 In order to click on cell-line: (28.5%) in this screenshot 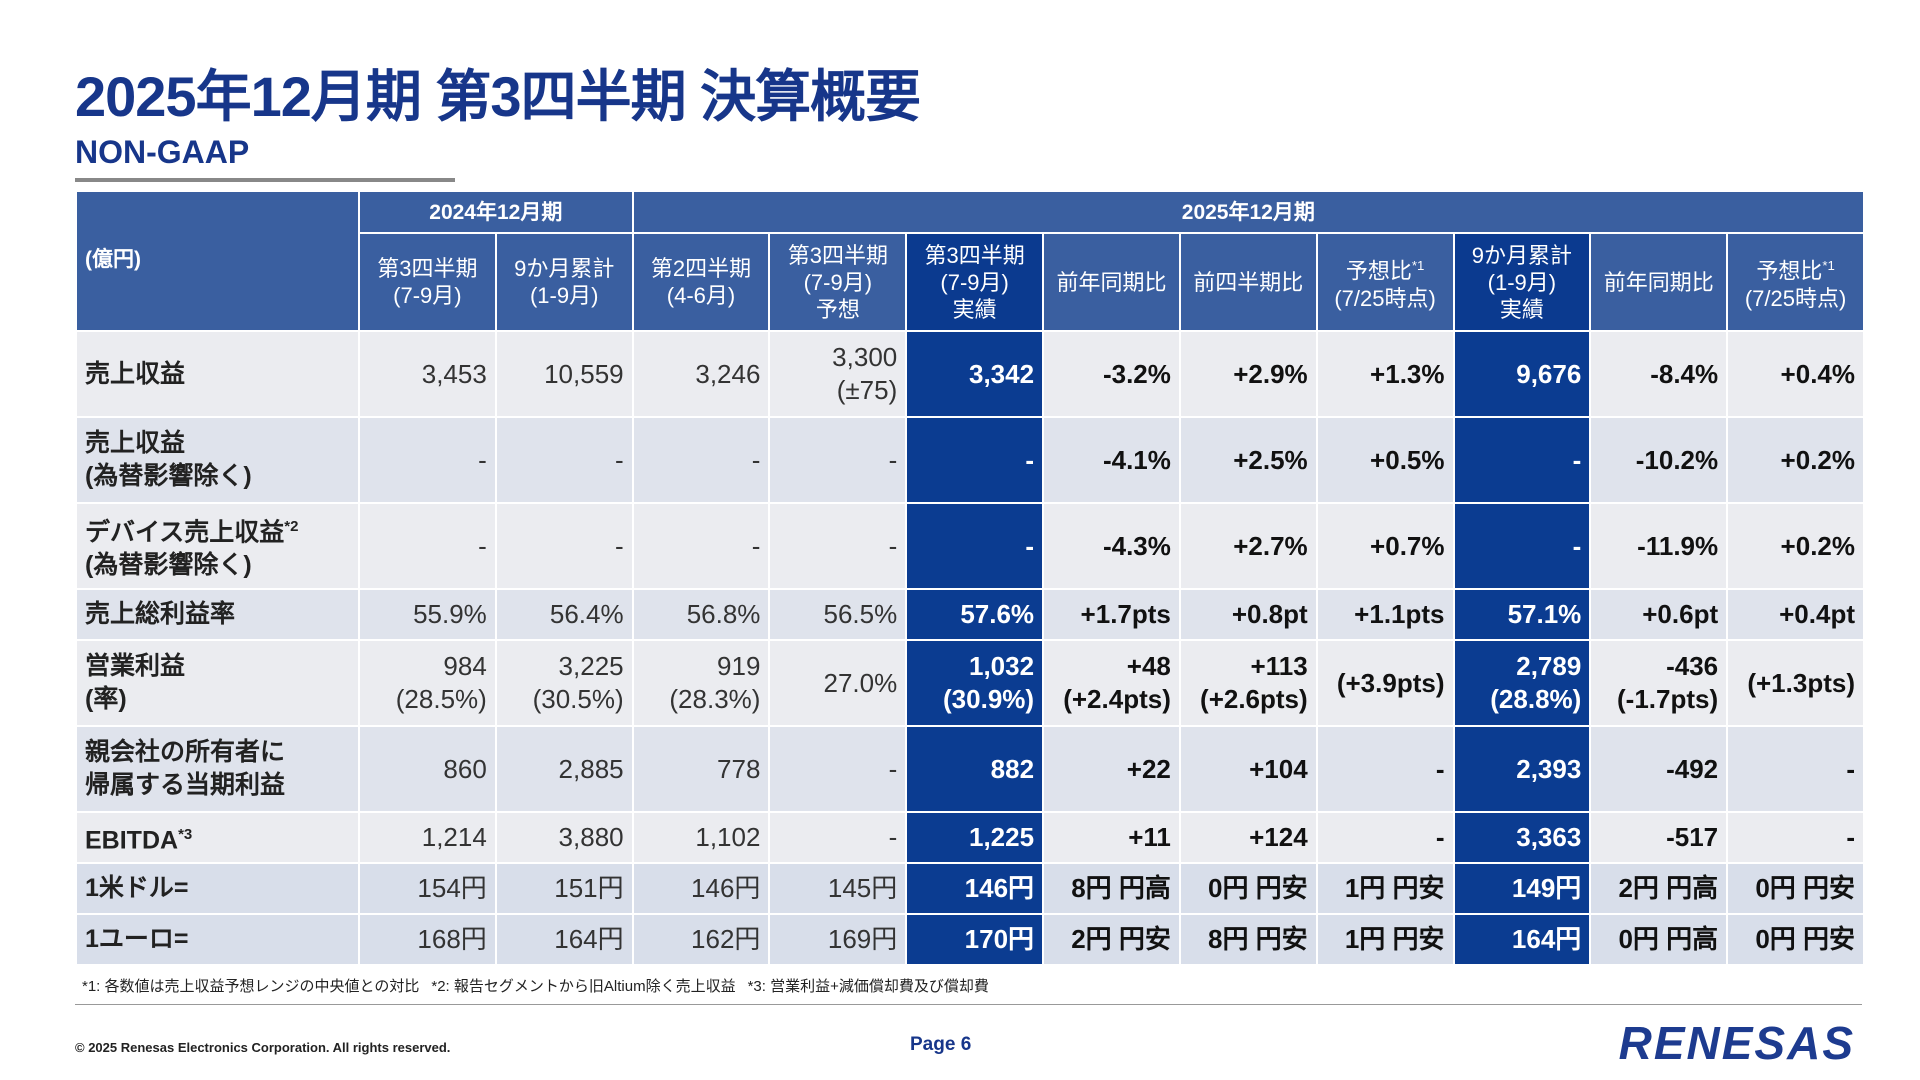, I will do `click(427, 699)`.